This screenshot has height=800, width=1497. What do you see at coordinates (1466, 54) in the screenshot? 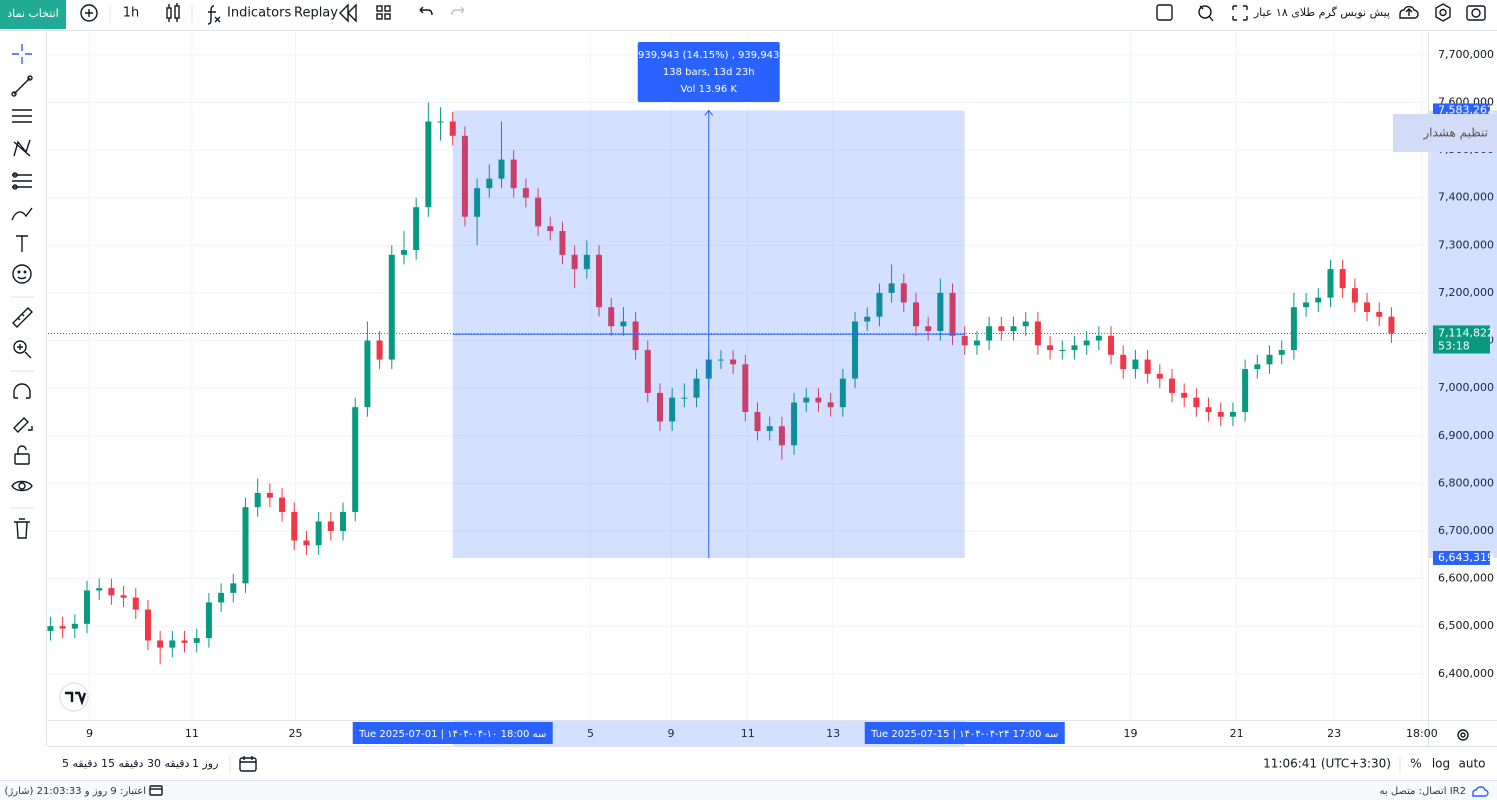
I see `y-tick-label: 7,700,000` at bounding box center [1466, 54].